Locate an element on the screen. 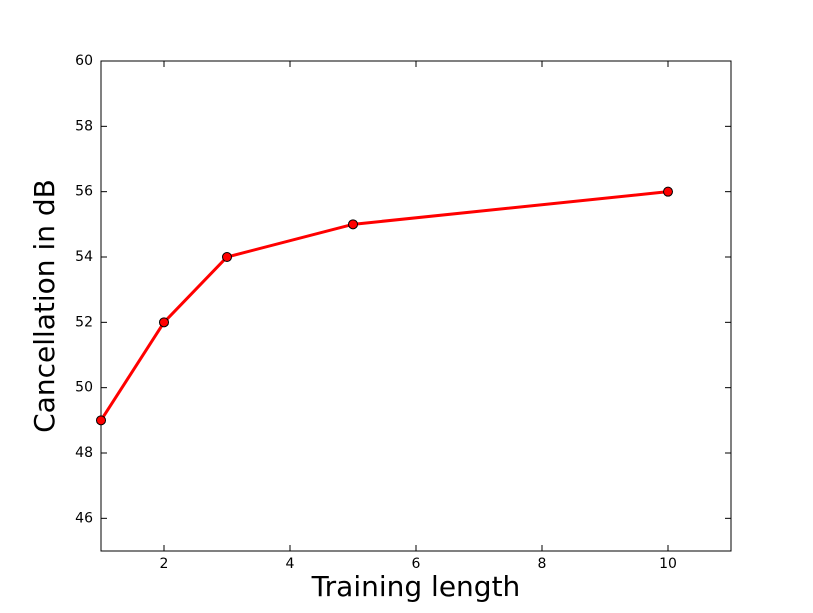  x-tick-label: 6 is located at coordinates (416, 564).